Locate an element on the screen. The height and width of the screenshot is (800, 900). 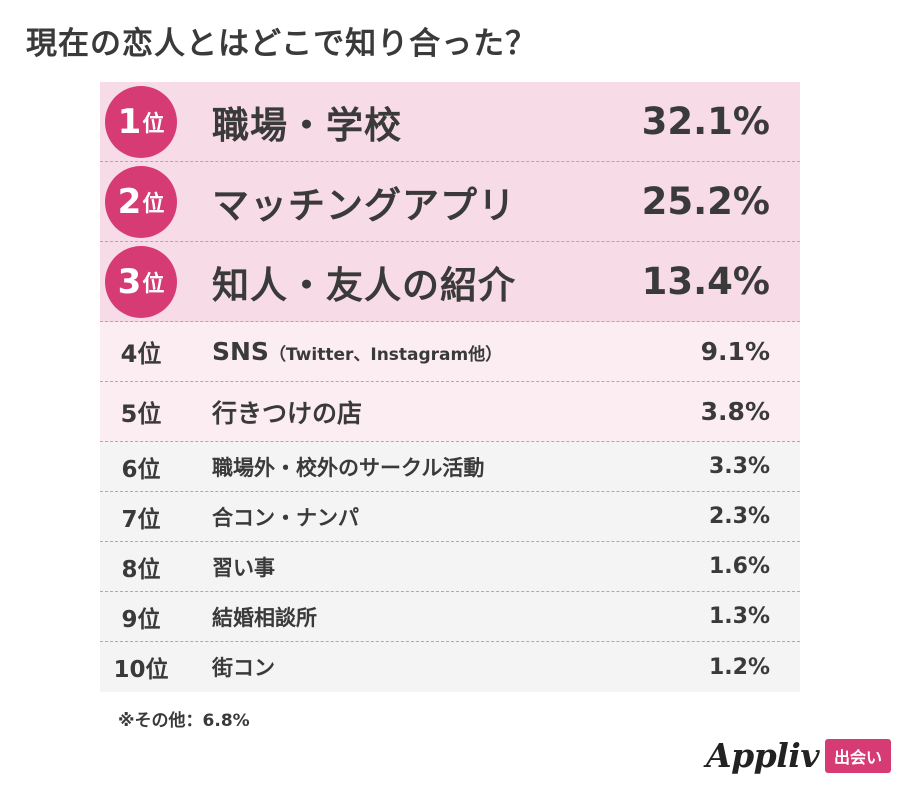
rank-number: 9 is located at coordinates (129, 619).